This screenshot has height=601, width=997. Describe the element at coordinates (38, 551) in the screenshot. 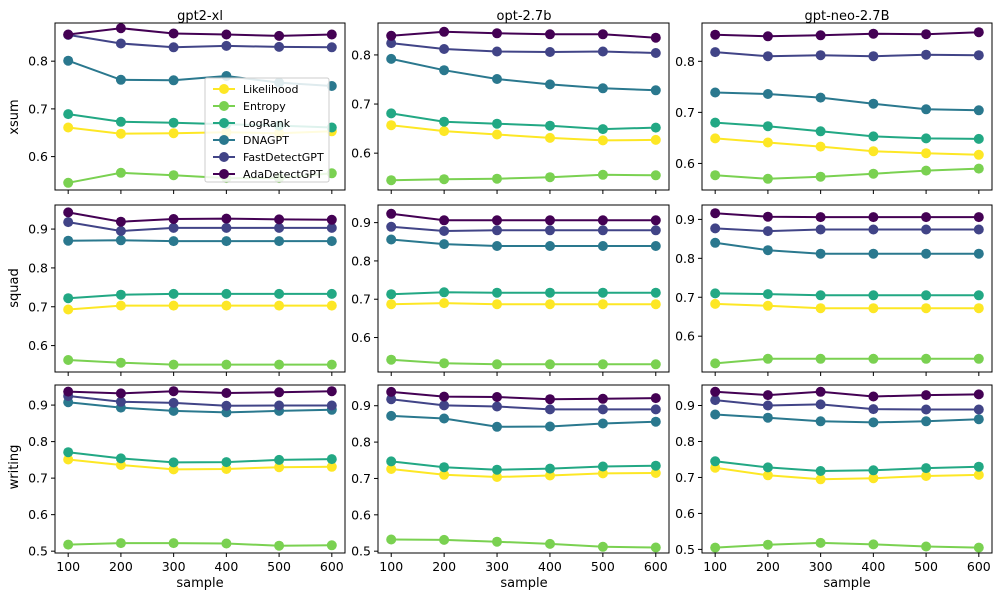

I see `y-tick-label: 0.5` at that location.